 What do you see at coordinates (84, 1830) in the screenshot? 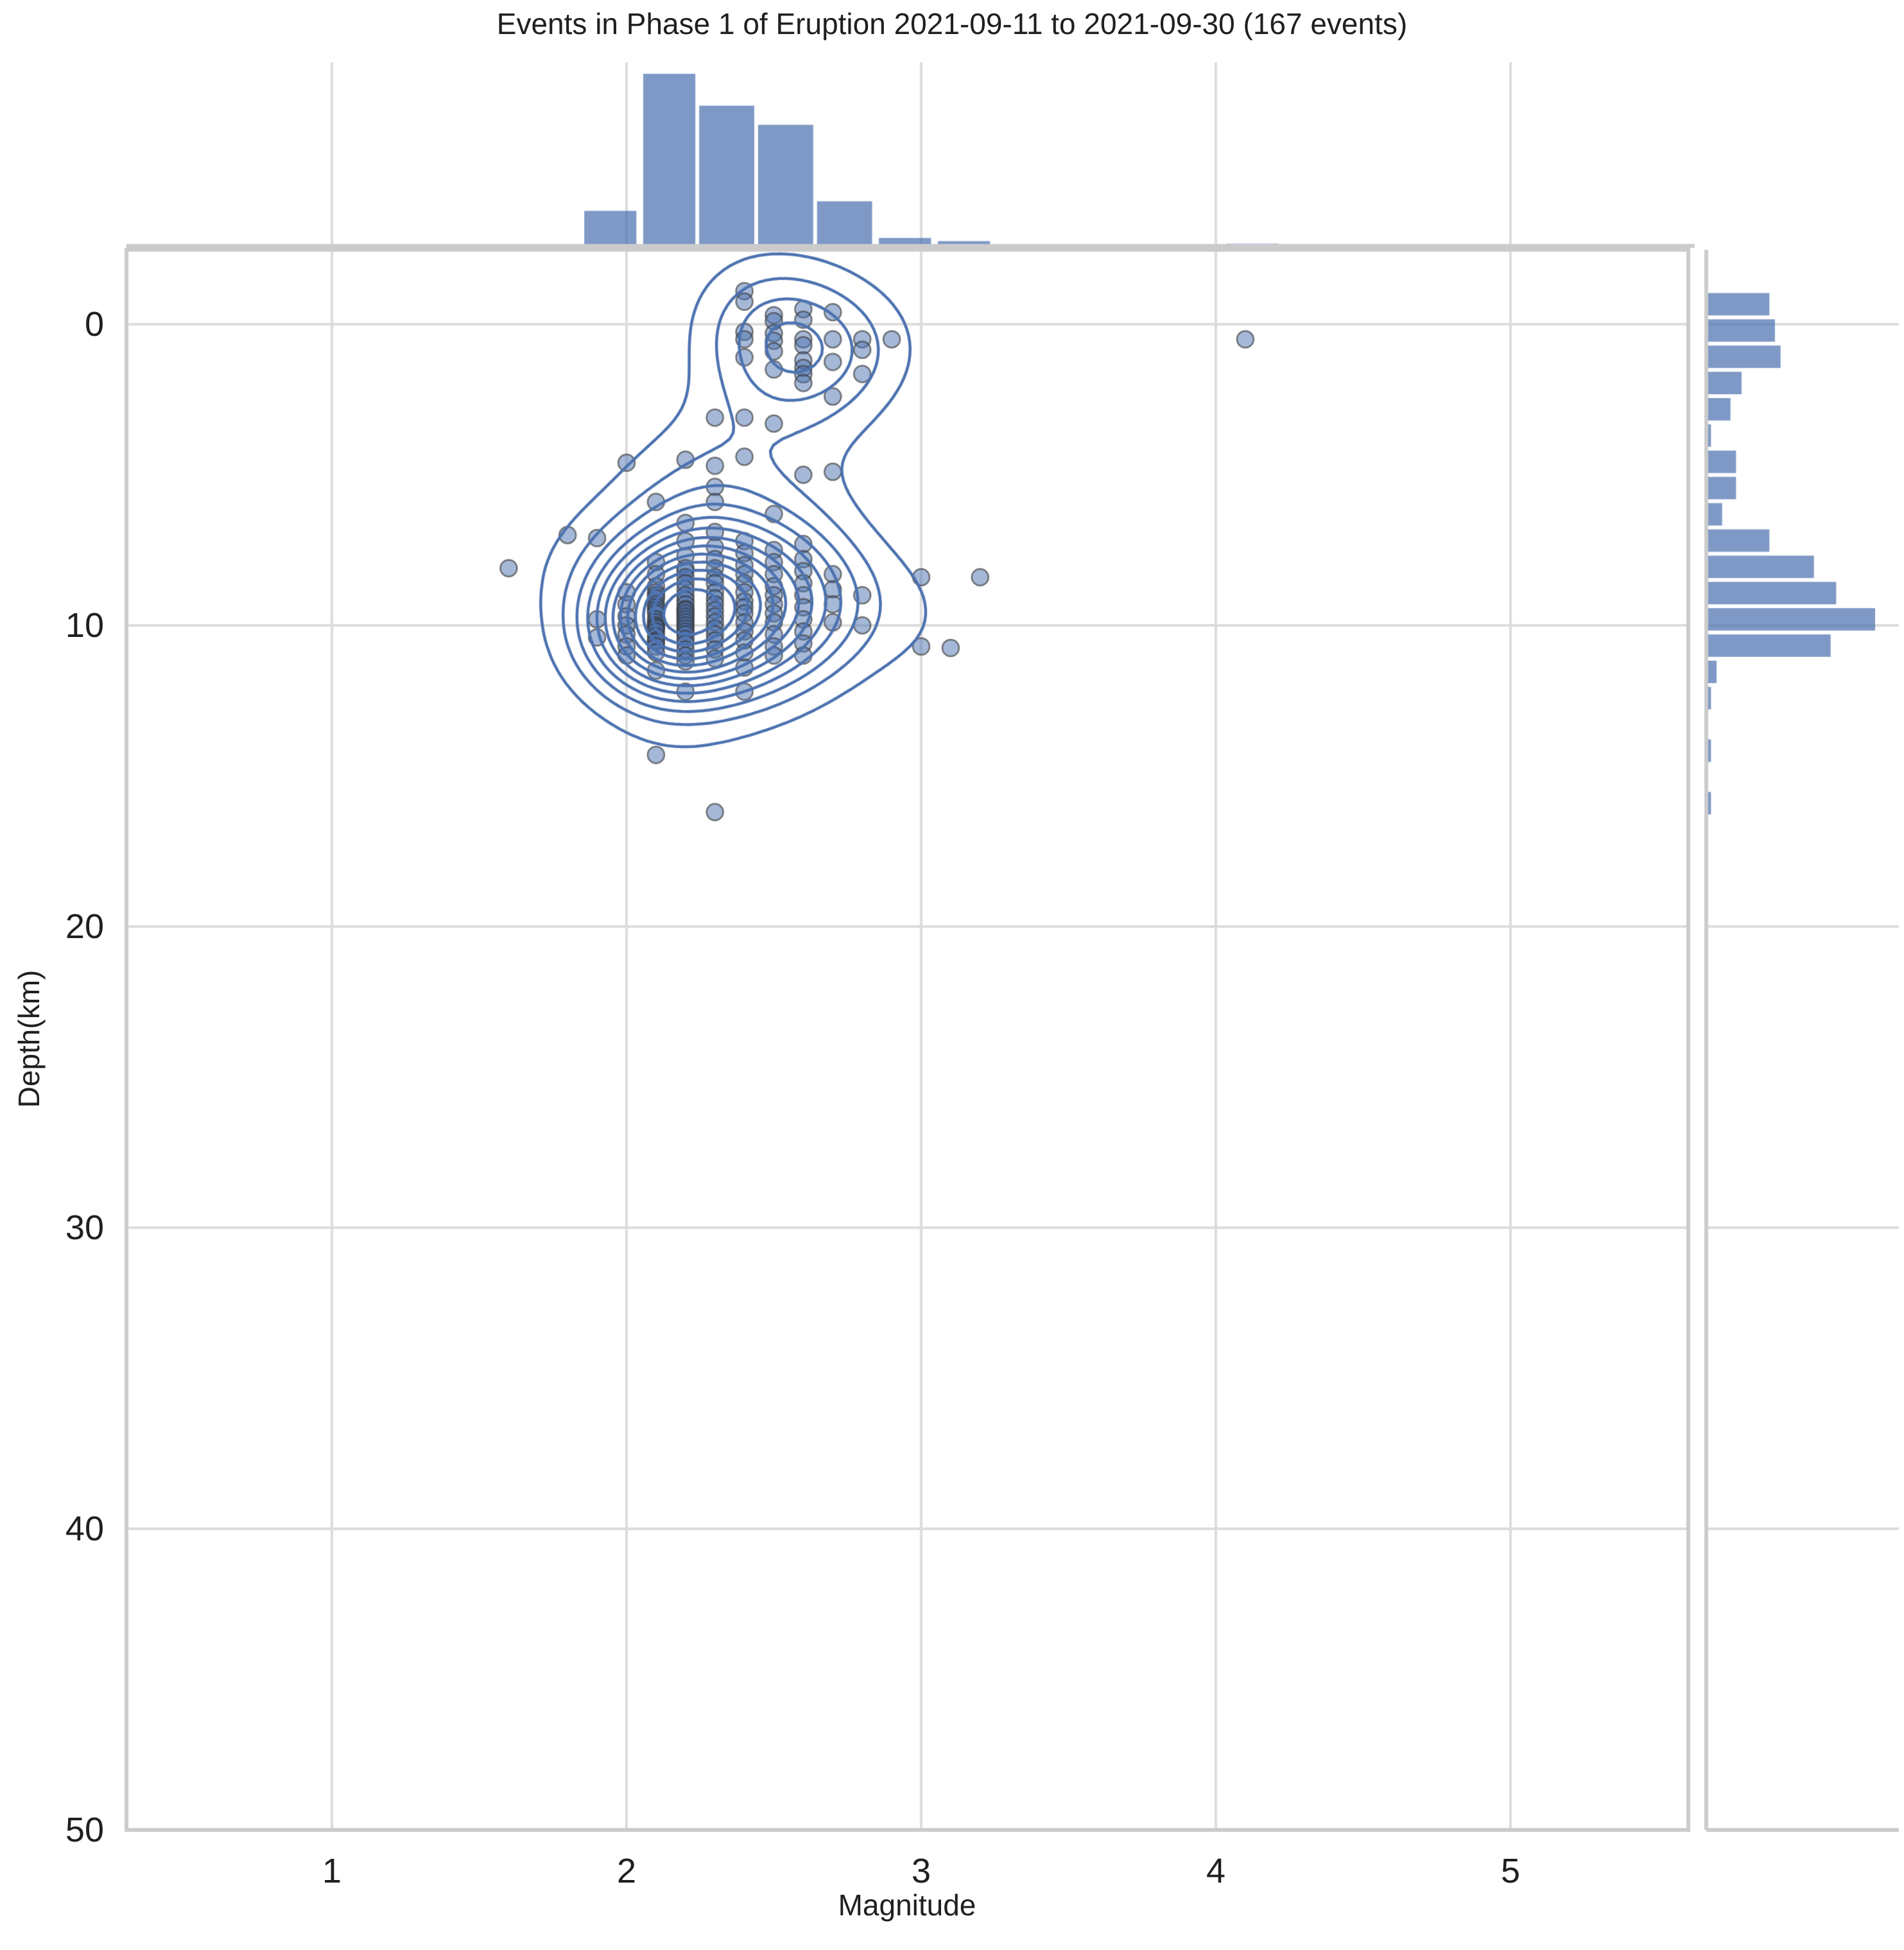
I see `y-tick-50: 50` at bounding box center [84, 1830].